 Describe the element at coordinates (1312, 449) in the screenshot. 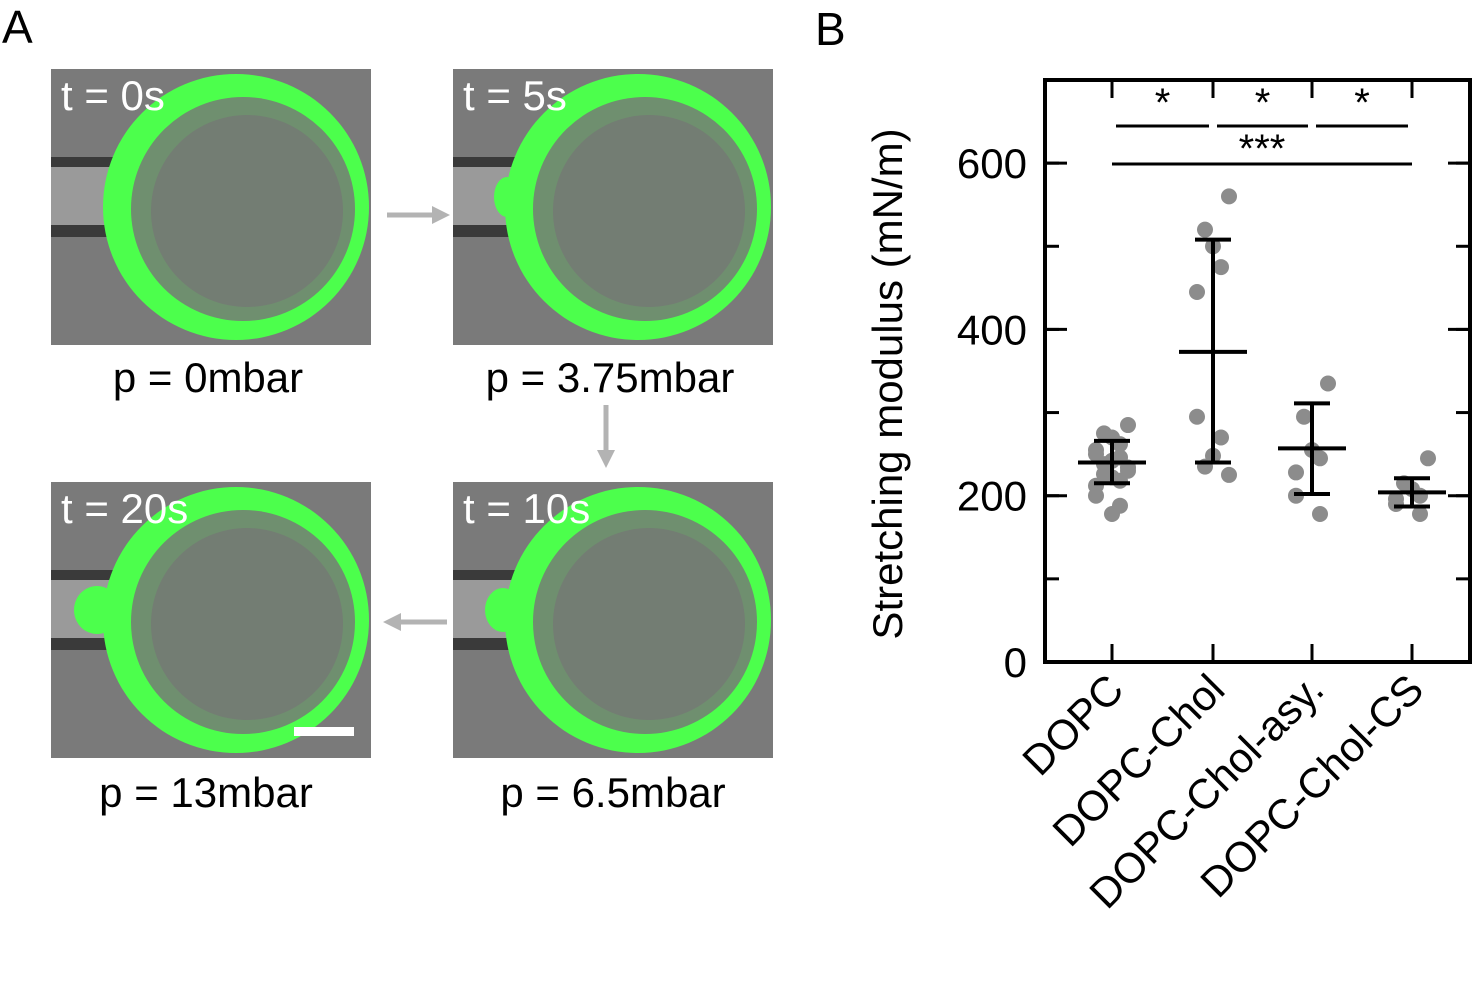

I see `series-dopc-chol-asy-` at that location.